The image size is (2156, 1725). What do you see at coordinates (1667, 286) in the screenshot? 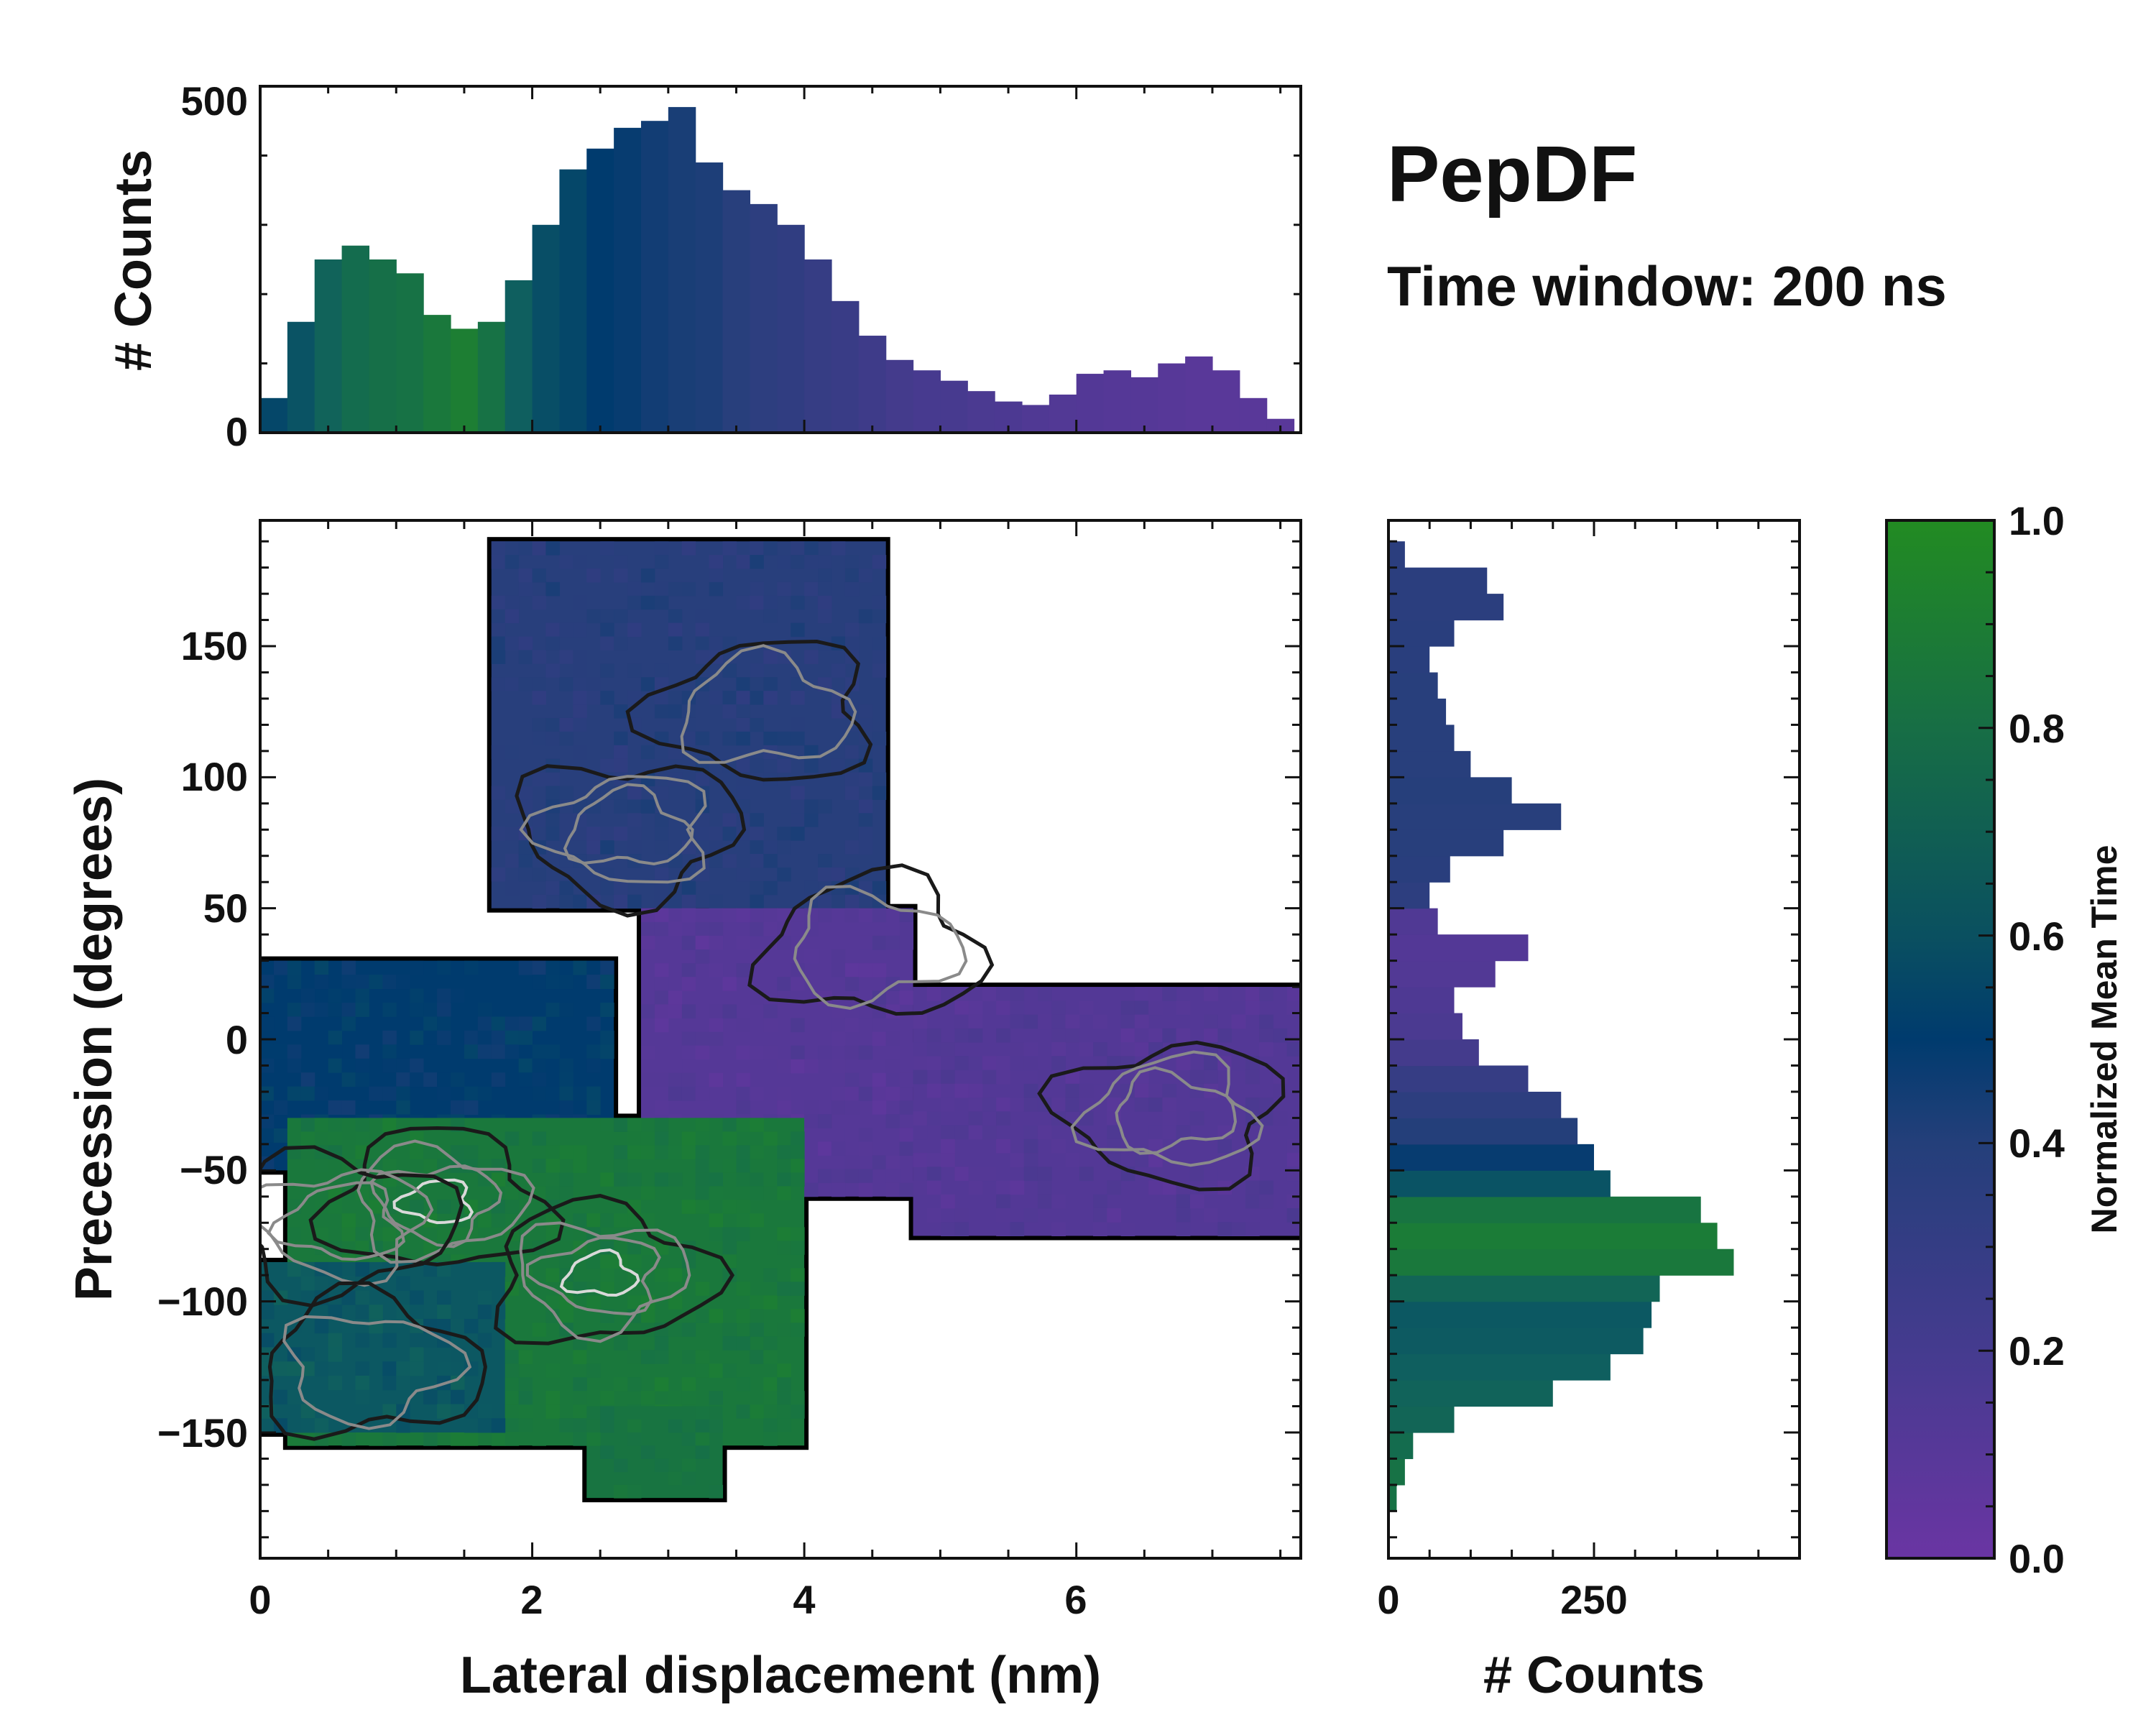
I see `figure-subtitle: Time window: 200 ns` at bounding box center [1667, 286].